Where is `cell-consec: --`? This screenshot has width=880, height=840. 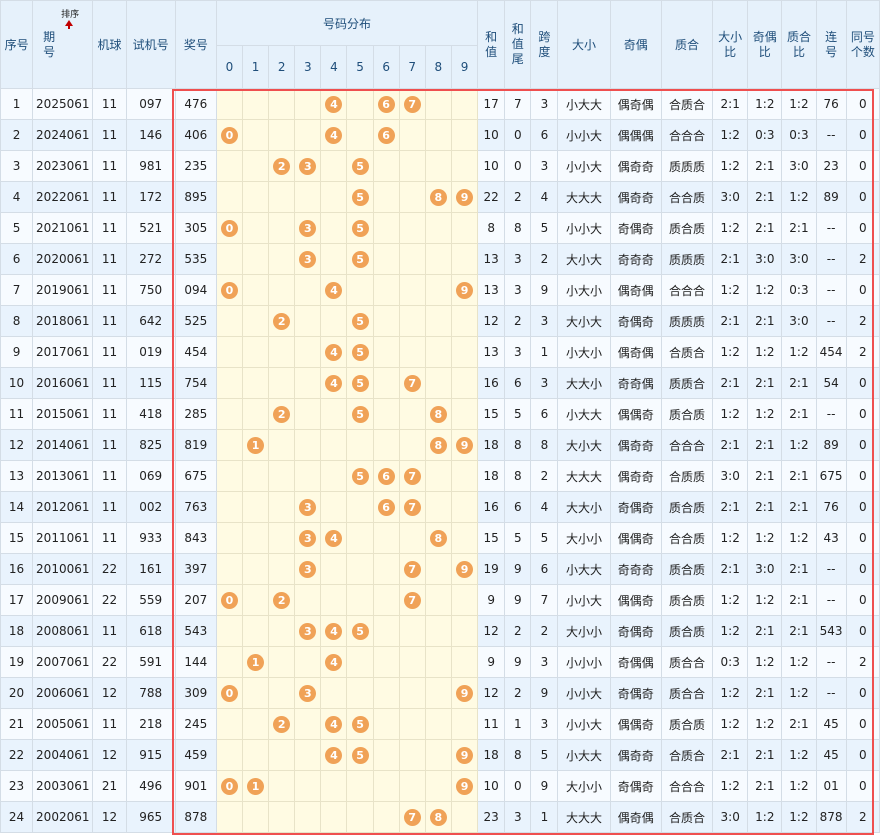 cell-consec: -- is located at coordinates (831, 569).